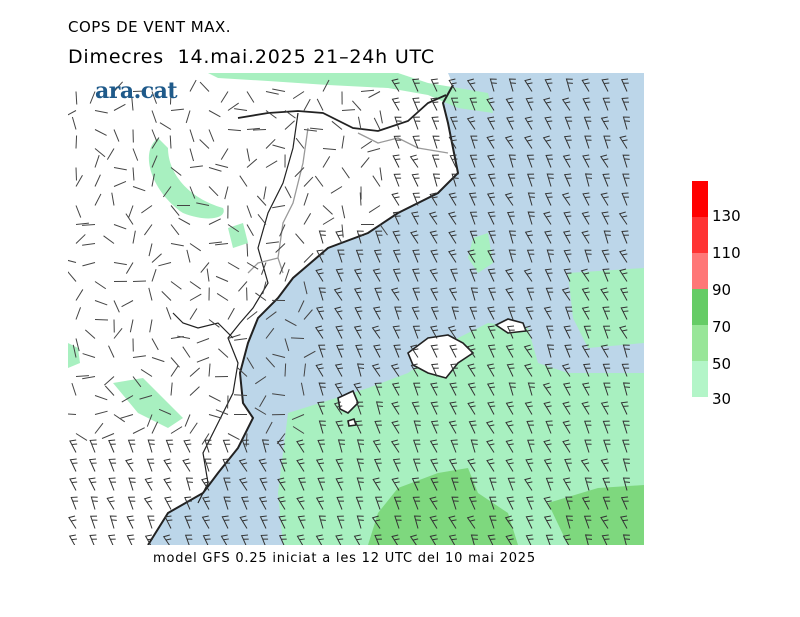  Describe the element at coordinates (238, 235) in the screenshot. I see `gust-zone` at that location.